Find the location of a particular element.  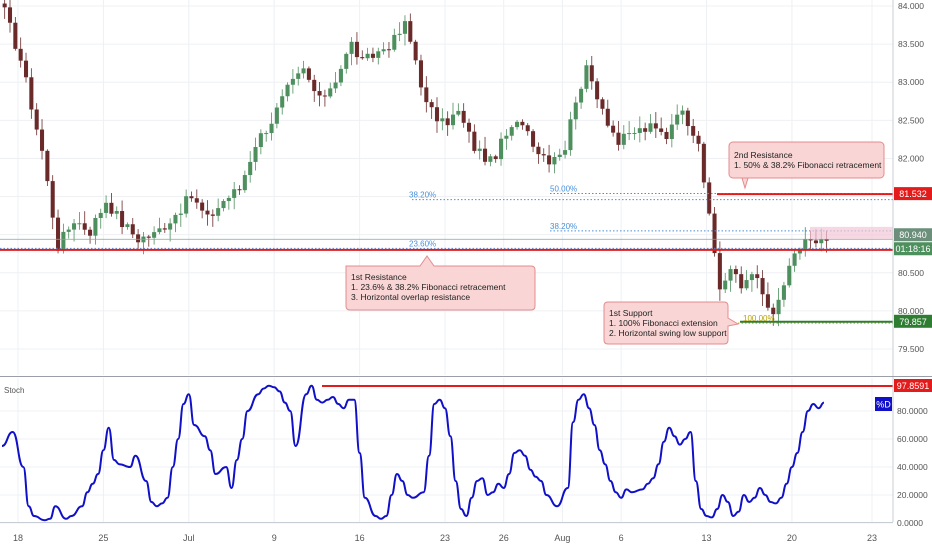

time-axis: 18 25 Jul 9 16 23 26 Aug 6 13 20 23 is located at coordinates (445, 538).